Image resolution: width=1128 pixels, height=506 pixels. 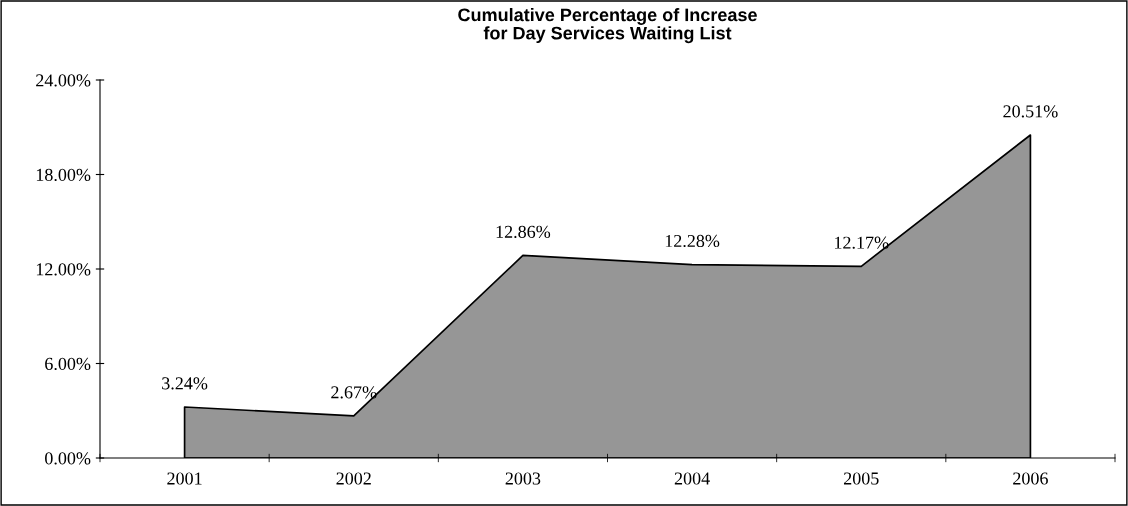 What do you see at coordinates (523, 478) in the screenshot?
I see `x-tick-label: 2003` at bounding box center [523, 478].